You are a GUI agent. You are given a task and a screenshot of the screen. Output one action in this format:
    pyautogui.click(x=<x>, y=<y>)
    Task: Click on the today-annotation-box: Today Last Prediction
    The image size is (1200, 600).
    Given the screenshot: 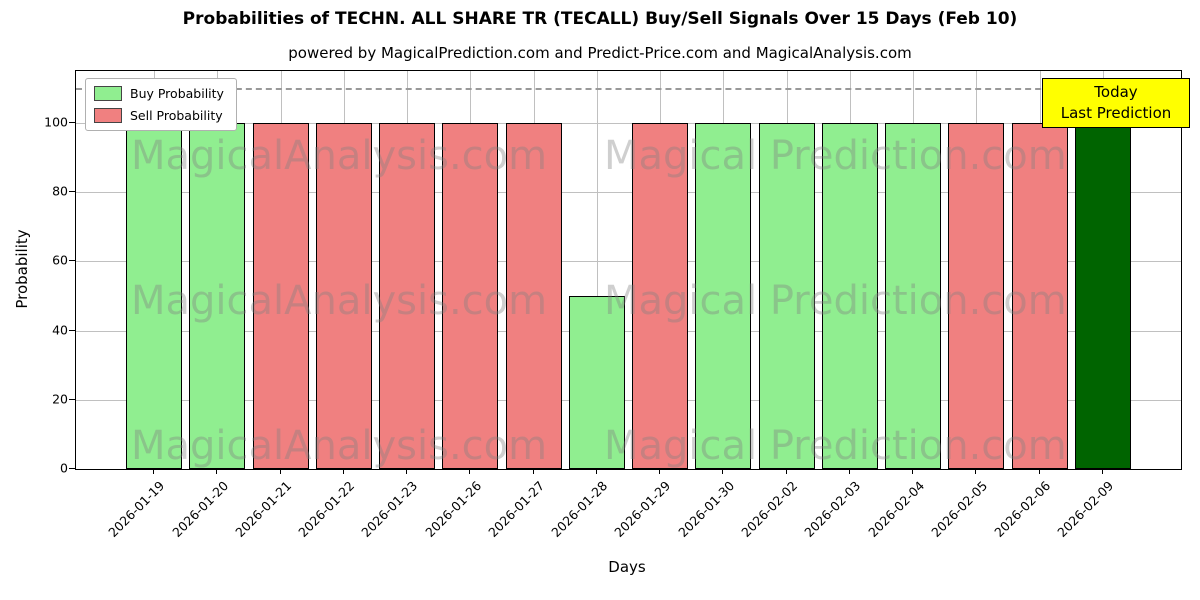 What is the action you would take?
    pyautogui.click(x=1116, y=103)
    